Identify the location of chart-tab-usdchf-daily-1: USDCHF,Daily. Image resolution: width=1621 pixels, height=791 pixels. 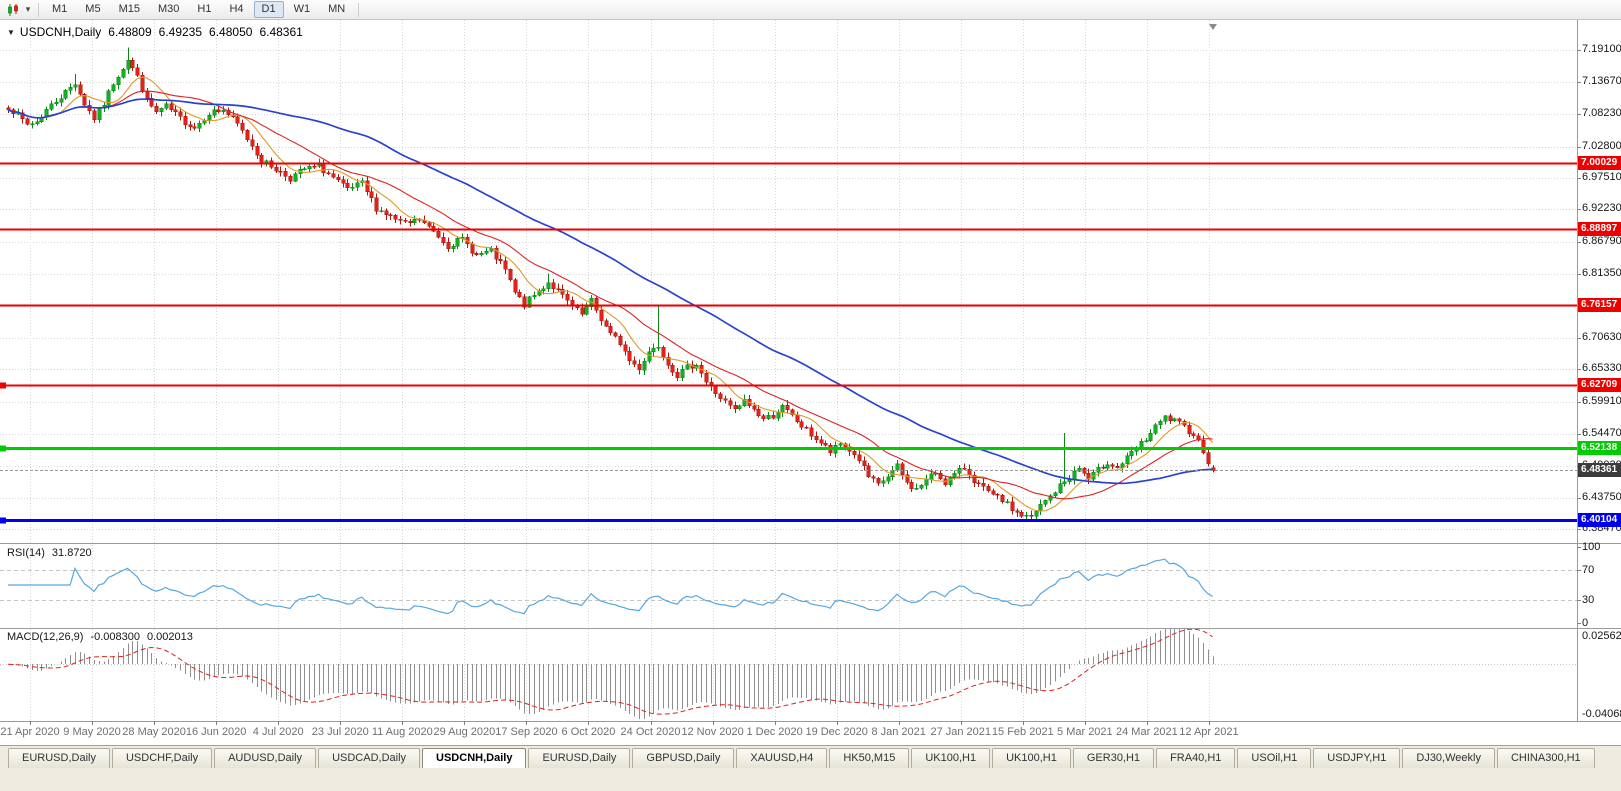
(162, 758).